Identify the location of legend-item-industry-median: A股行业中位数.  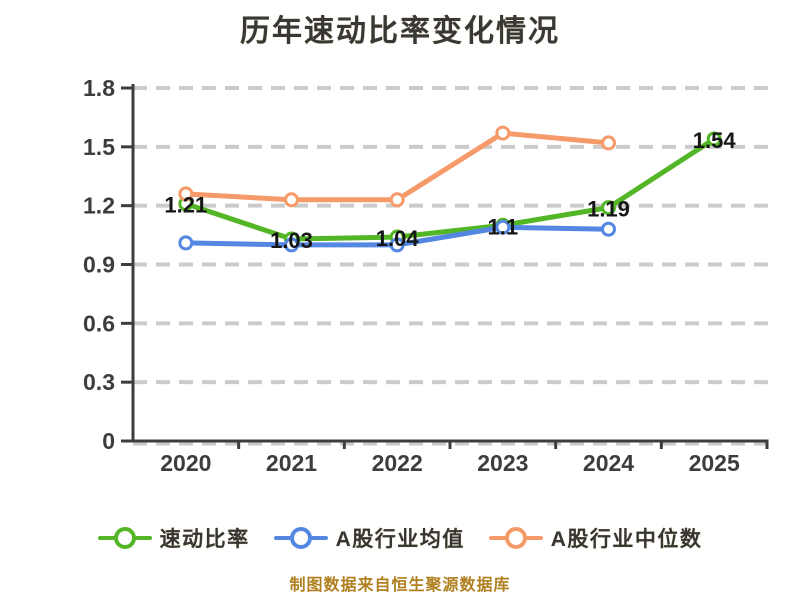
(595, 538).